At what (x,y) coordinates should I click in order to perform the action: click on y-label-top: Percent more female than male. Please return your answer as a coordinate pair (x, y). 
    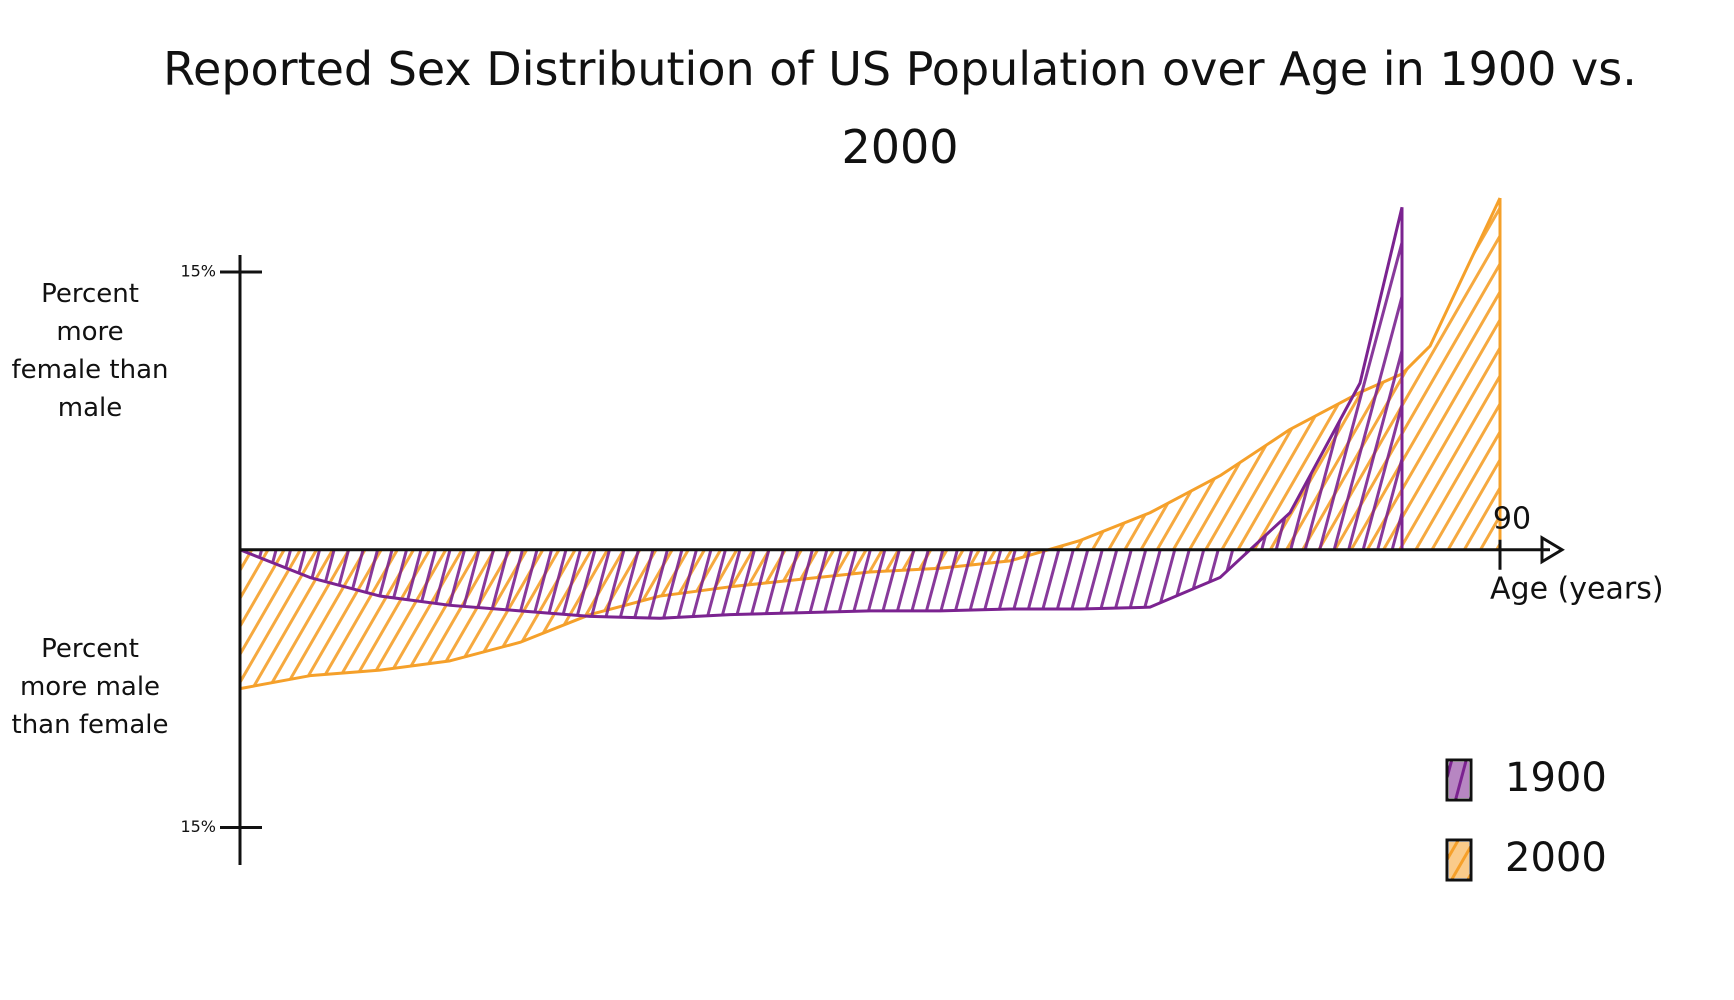
    Looking at the image, I should click on (90, 351).